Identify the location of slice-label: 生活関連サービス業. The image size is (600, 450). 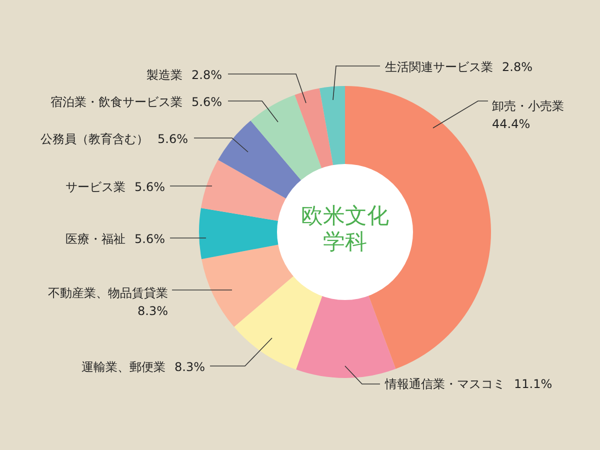
(439, 67).